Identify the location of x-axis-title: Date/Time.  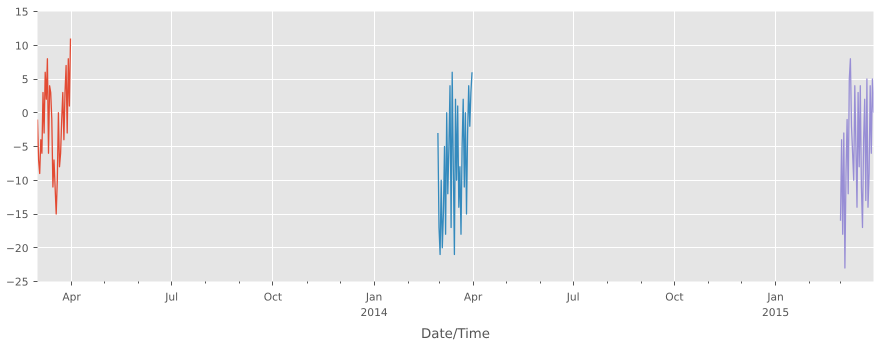
(455, 334).